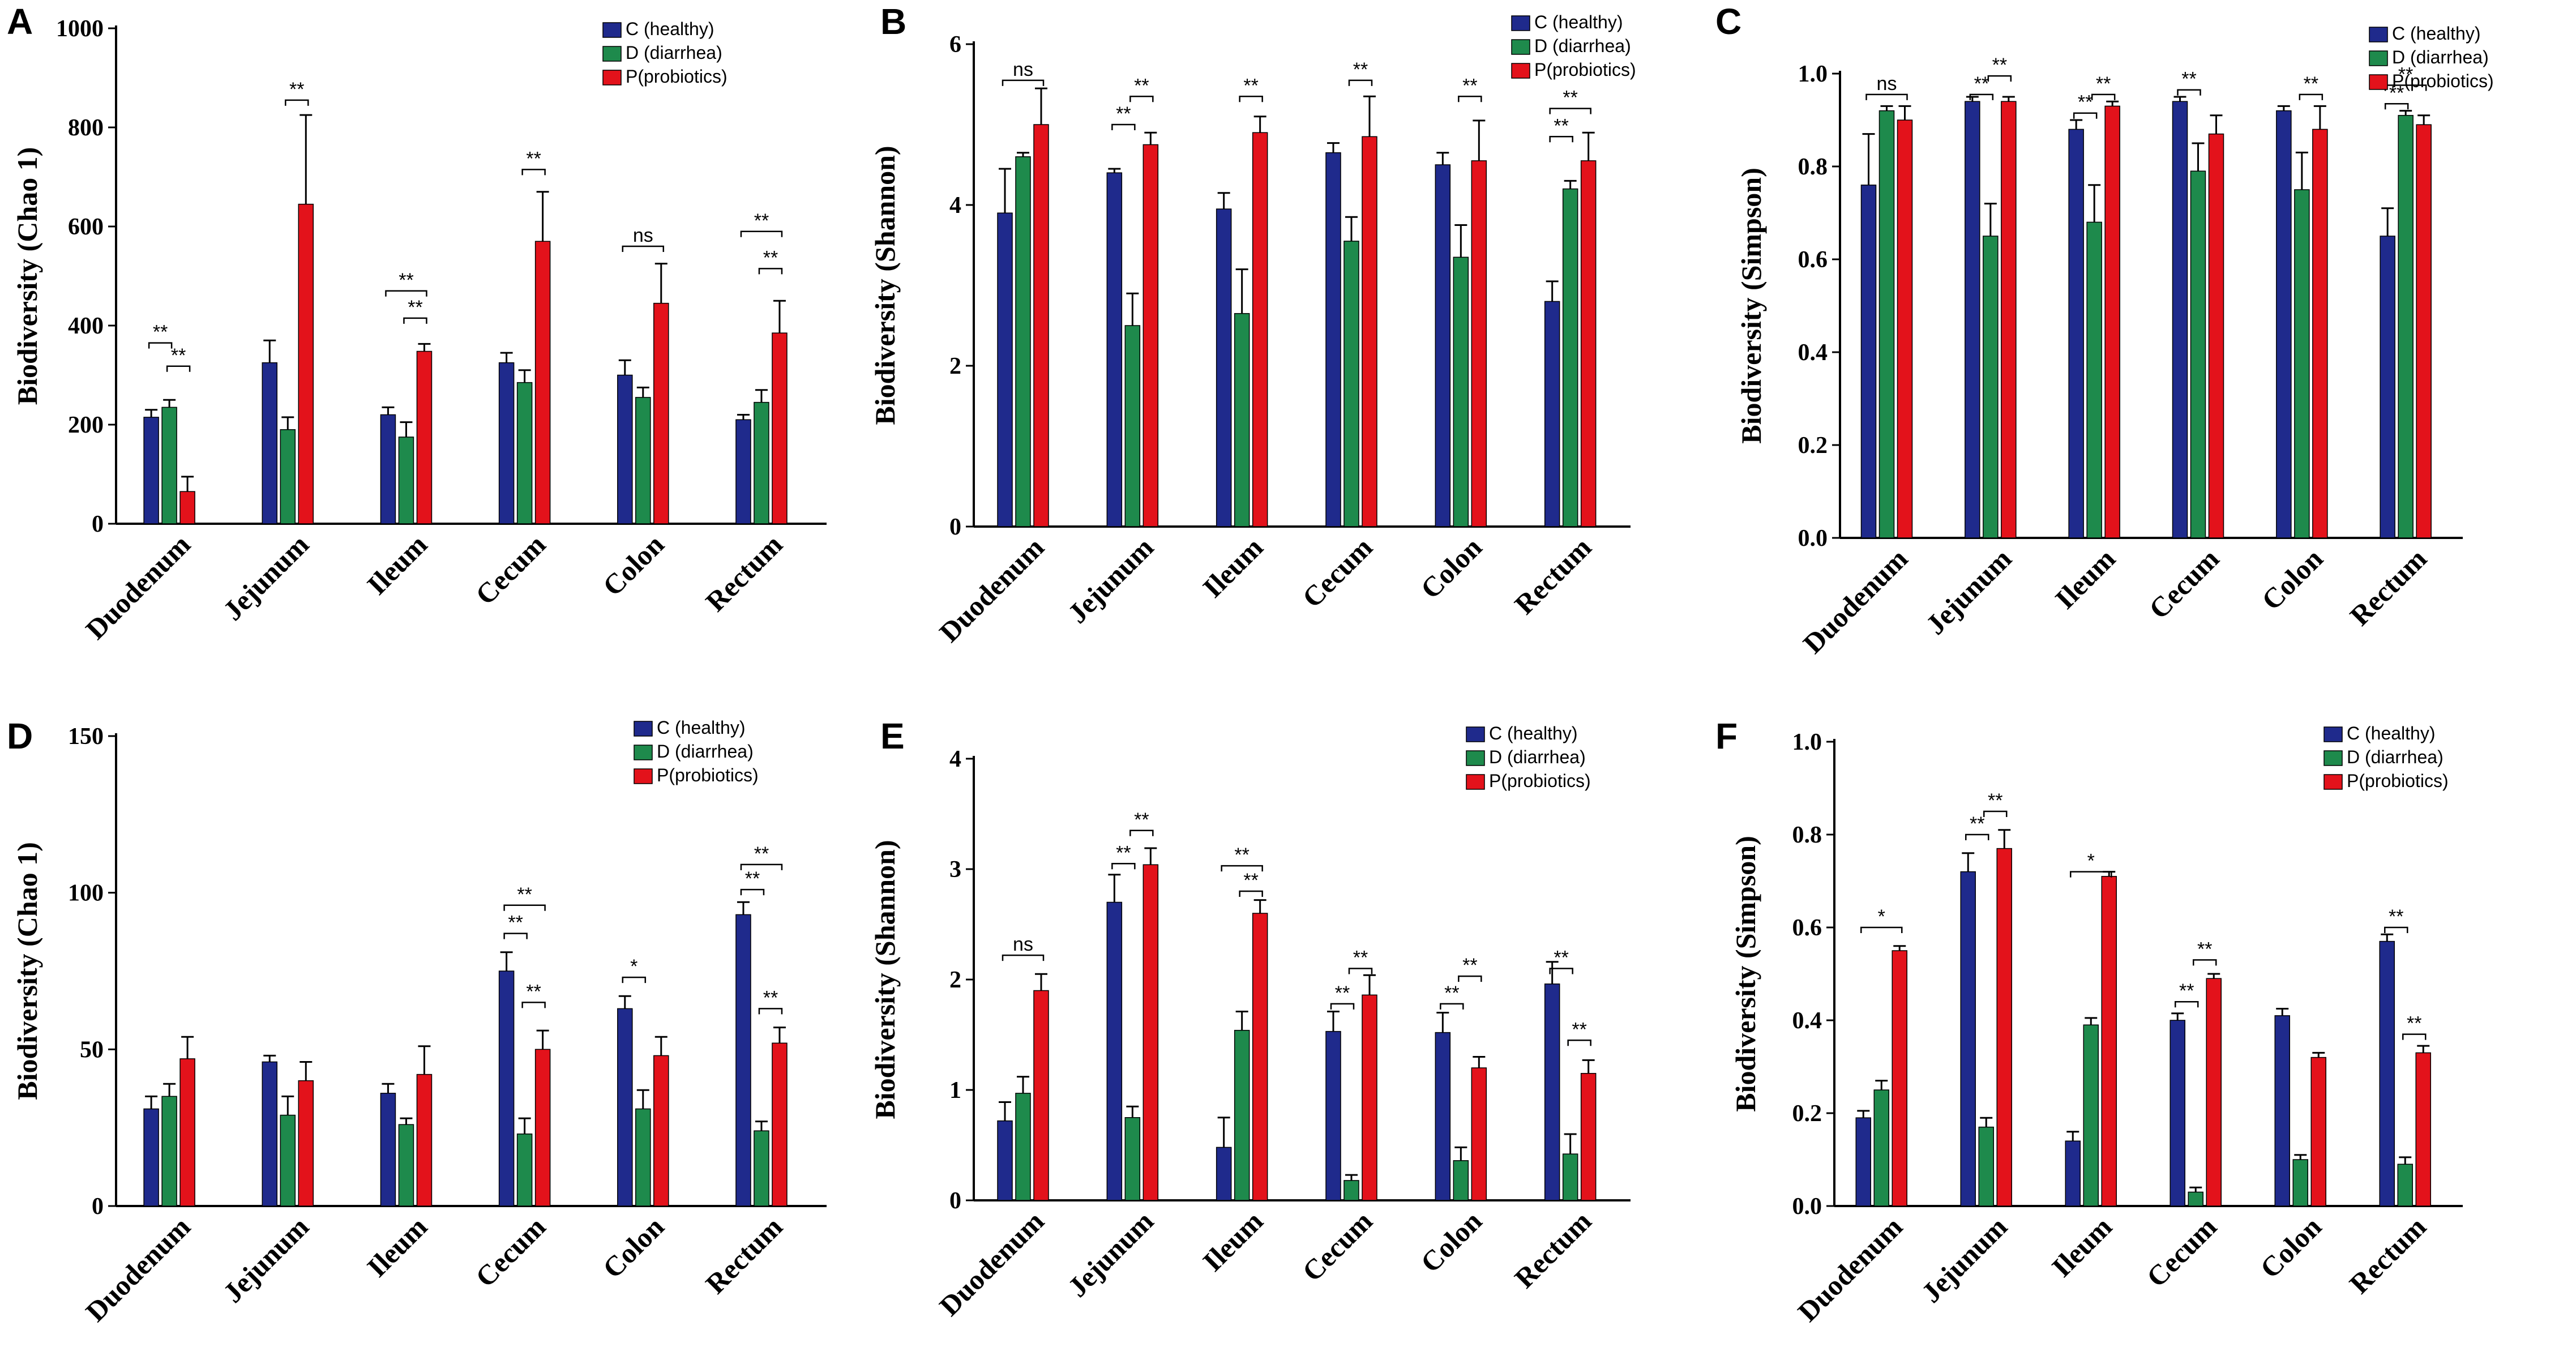 This screenshot has width=2576, height=1347. I want to click on y-axis-label: Biodiversity (Chao 1), so click(27, 276).